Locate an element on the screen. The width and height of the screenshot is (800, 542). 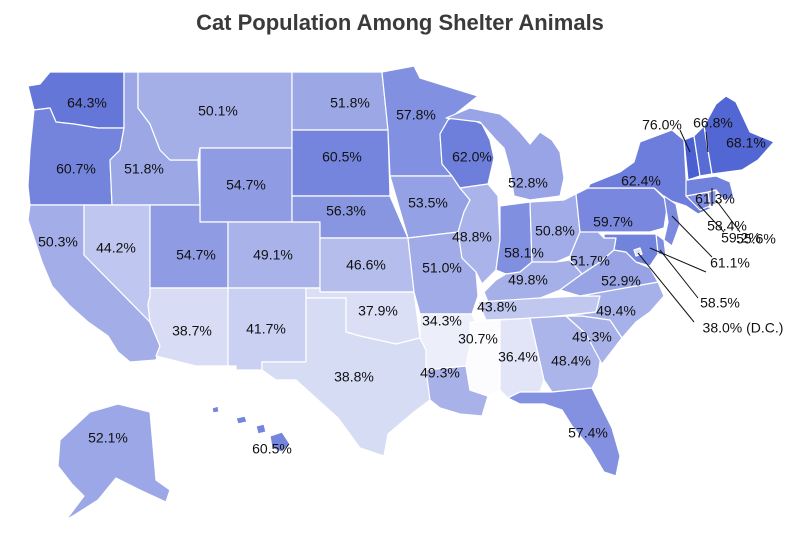
state-nj is located at coordinates (672, 221).